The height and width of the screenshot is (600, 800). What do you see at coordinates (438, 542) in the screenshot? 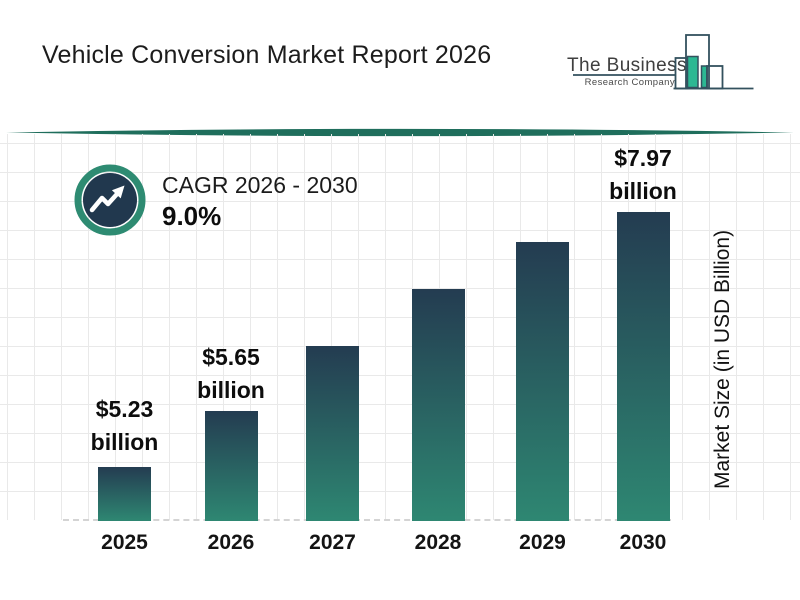
I see `x-tick-2028: 2028` at bounding box center [438, 542].